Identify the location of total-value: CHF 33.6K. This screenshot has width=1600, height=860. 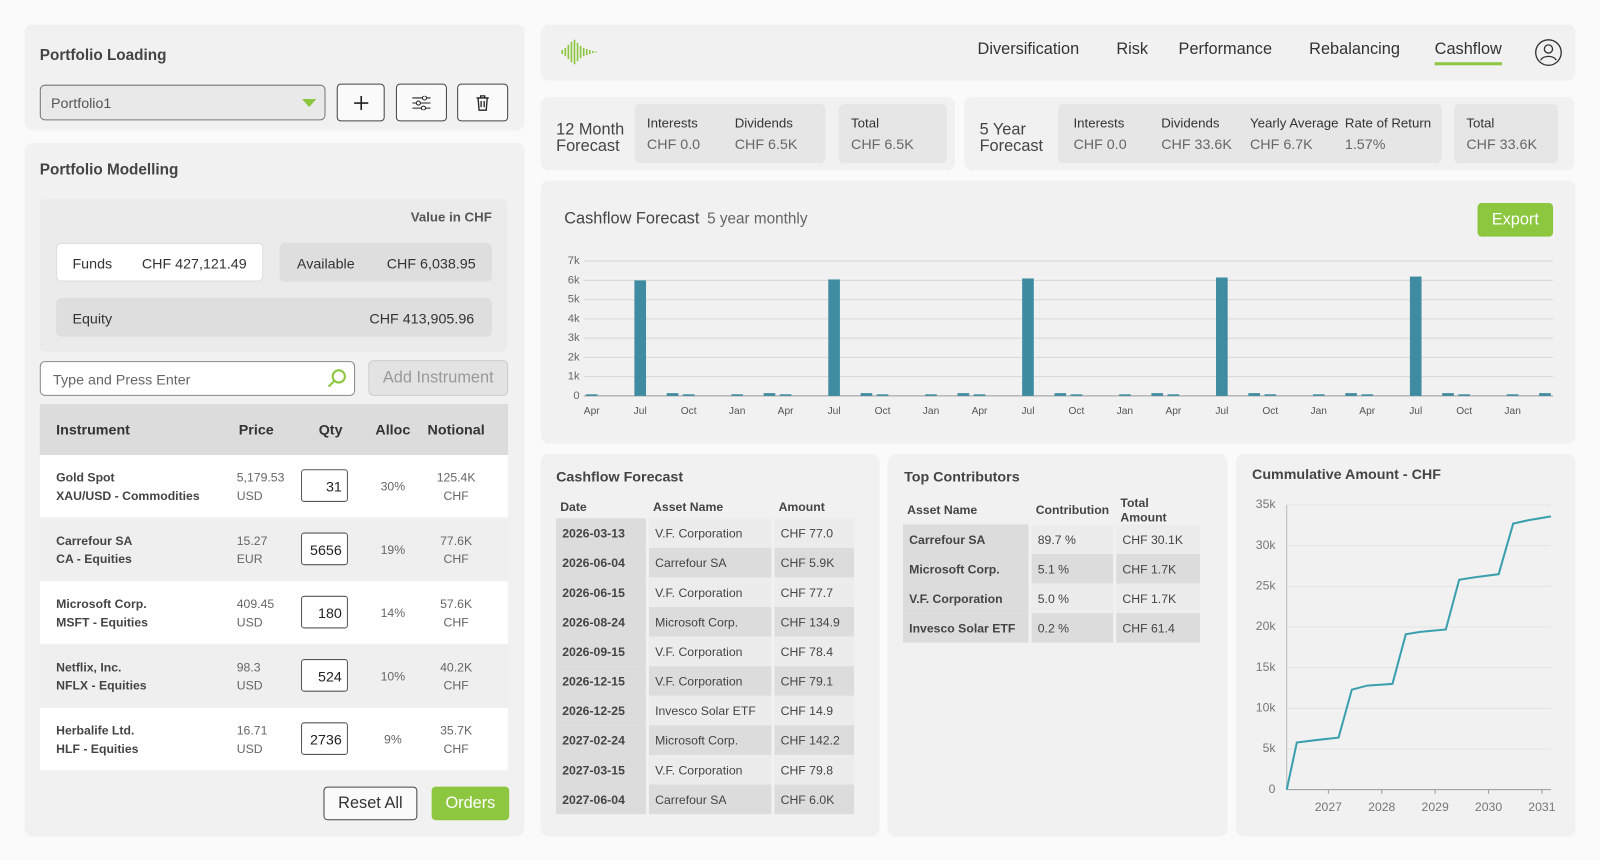
(1501, 144).